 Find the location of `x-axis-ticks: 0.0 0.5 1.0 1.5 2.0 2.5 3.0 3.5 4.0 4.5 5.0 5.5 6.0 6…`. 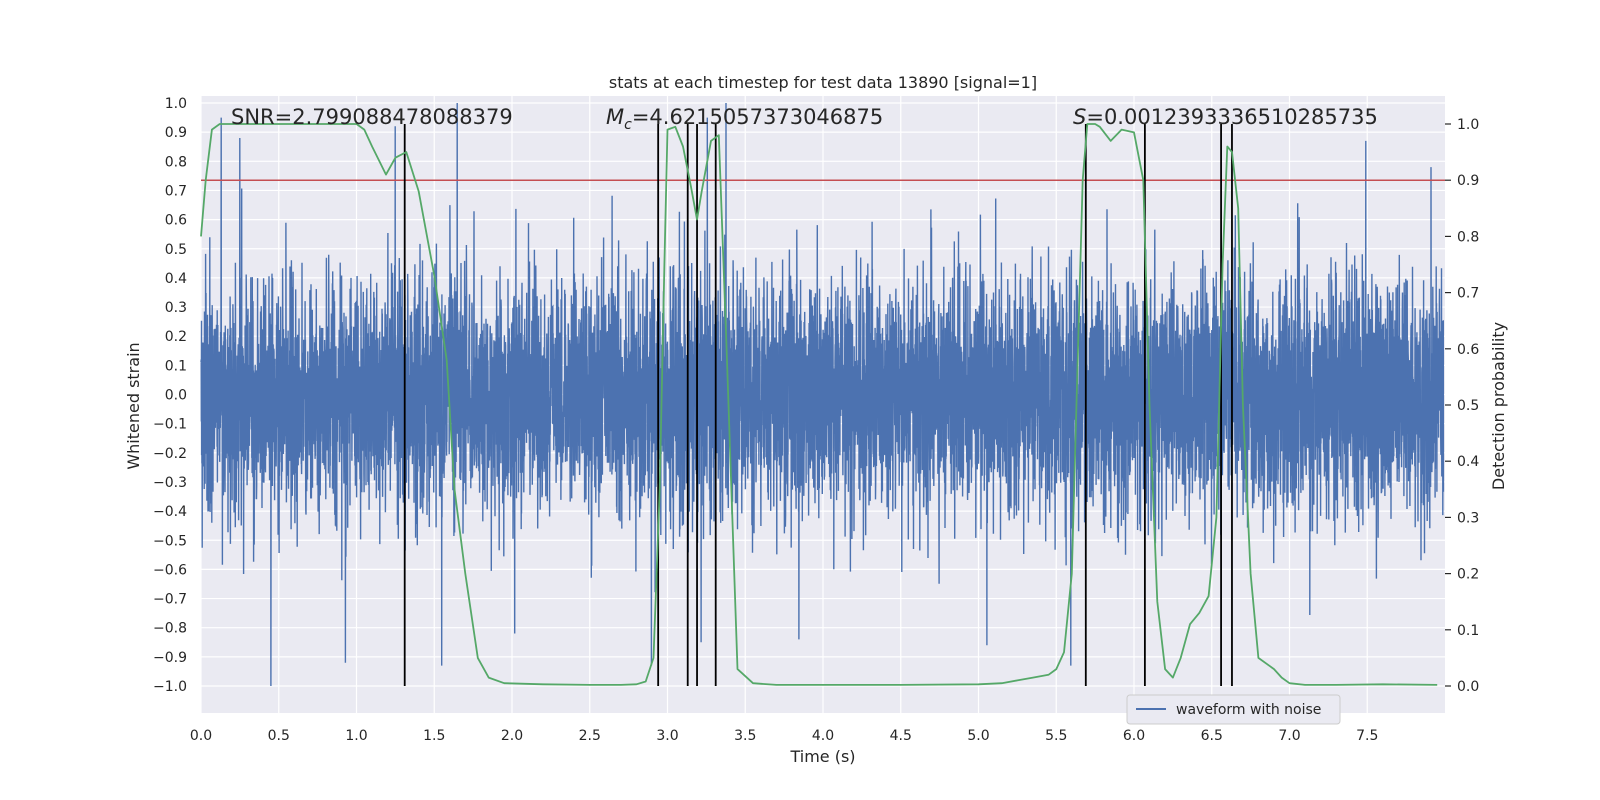

x-axis-ticks: 0.0 0.5 1.0 1.5 2.0 2.5 3.0 3.5 4.0 4.5 5.0 5.5 6.0 6… is located at coordinates (784, 736).